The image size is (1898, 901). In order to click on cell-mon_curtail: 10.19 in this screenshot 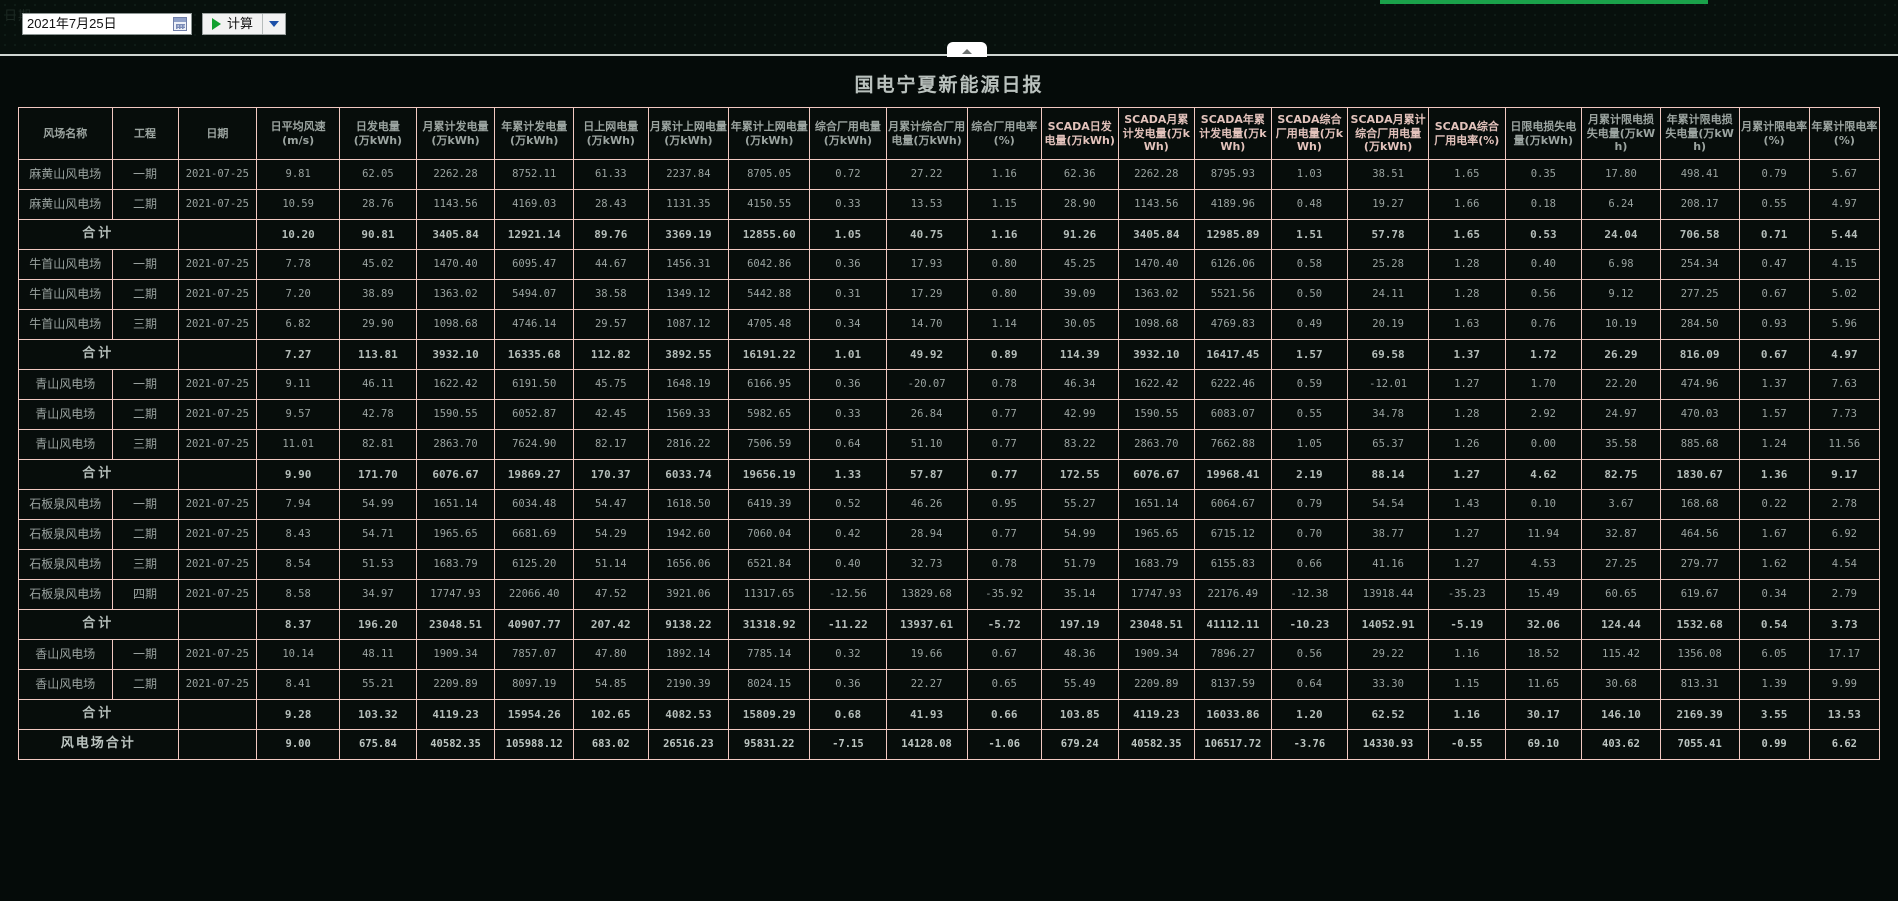, I will do `click(1621, 324)`.